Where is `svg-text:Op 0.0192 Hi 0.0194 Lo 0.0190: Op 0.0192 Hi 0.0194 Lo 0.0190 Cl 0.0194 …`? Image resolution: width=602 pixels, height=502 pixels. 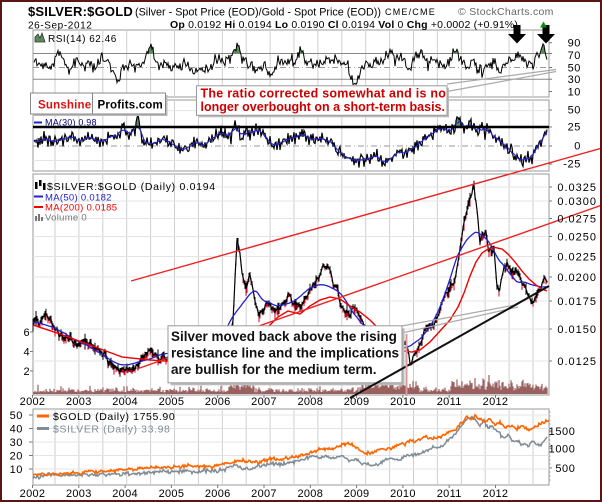
svg-text:Op 0.0192 Hi 0.0194 Lo 0.0190: Op 0.0192 Hi 0.0194 Lo 0.0190 Cl 0.0194 … is located at coordinates (344, 25).